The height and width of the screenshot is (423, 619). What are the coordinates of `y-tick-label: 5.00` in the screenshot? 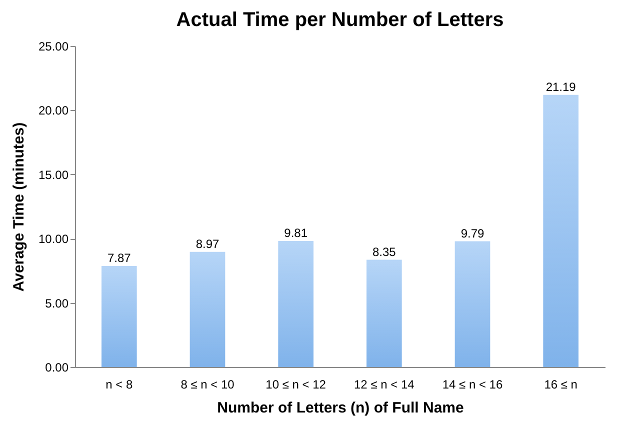 It's located at (57, 303).